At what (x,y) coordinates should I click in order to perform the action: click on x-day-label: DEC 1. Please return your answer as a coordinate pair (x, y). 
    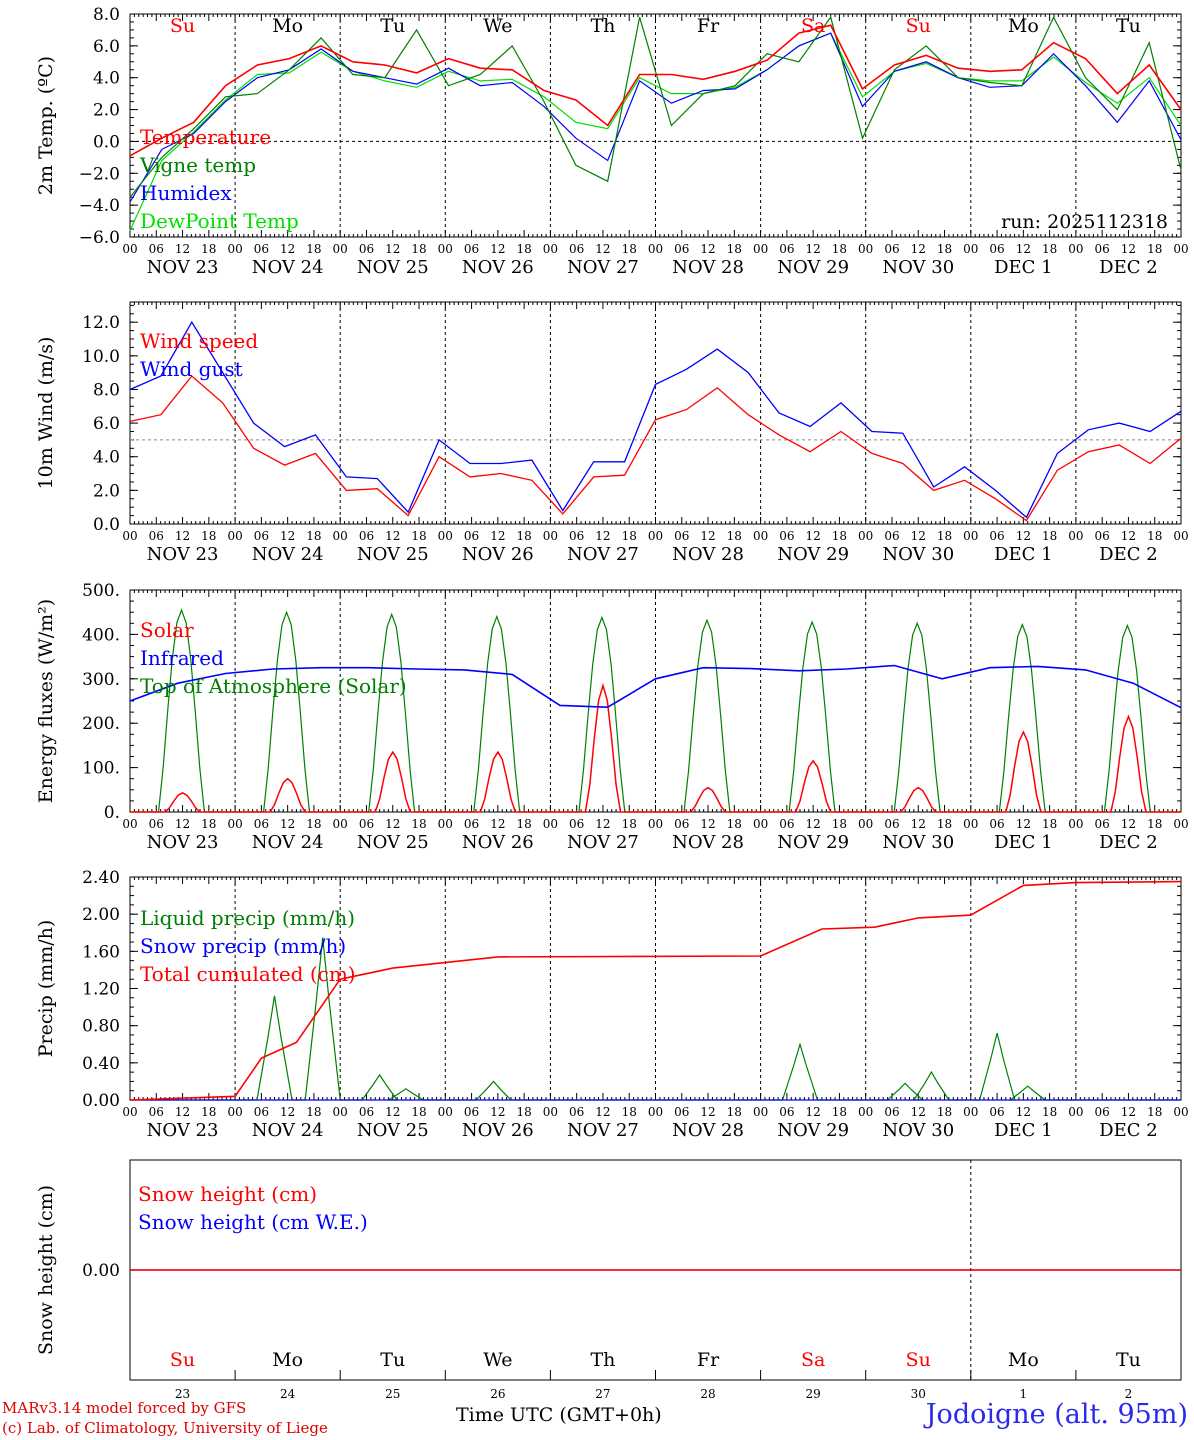
    Looking at the image, I should click on (1023, 267).